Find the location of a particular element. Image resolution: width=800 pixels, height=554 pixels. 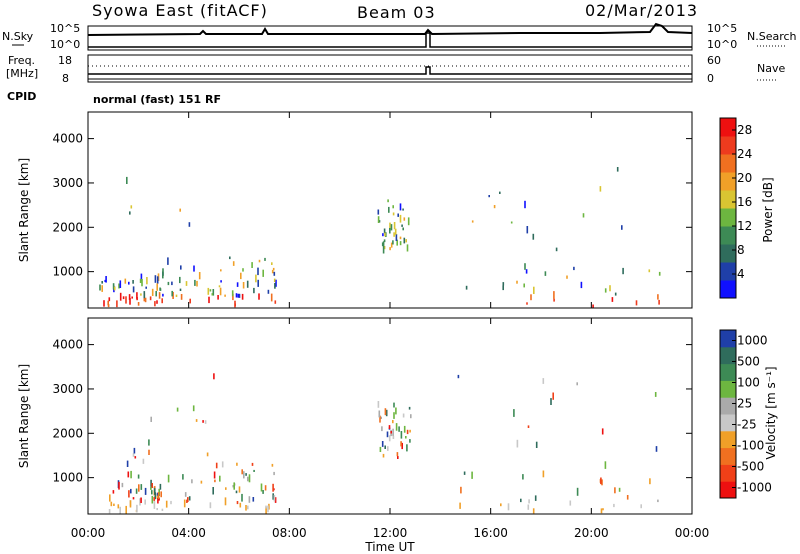

power-ylabel: Slant Range [km] is located at coordinates (24, 210).